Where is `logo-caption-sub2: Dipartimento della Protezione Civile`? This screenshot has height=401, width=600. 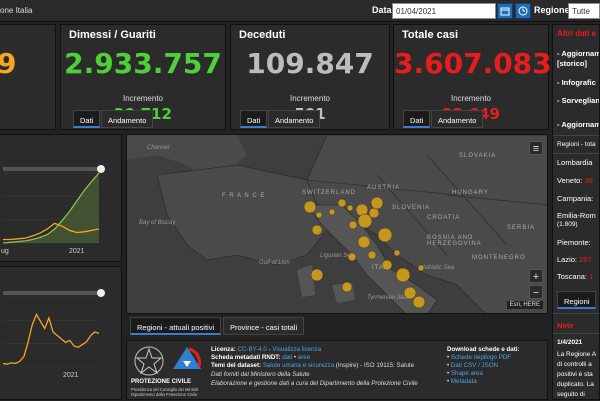
logo-caption-sub2: Dipartimento della Protezione Civile is located at coordinates (164, 394).